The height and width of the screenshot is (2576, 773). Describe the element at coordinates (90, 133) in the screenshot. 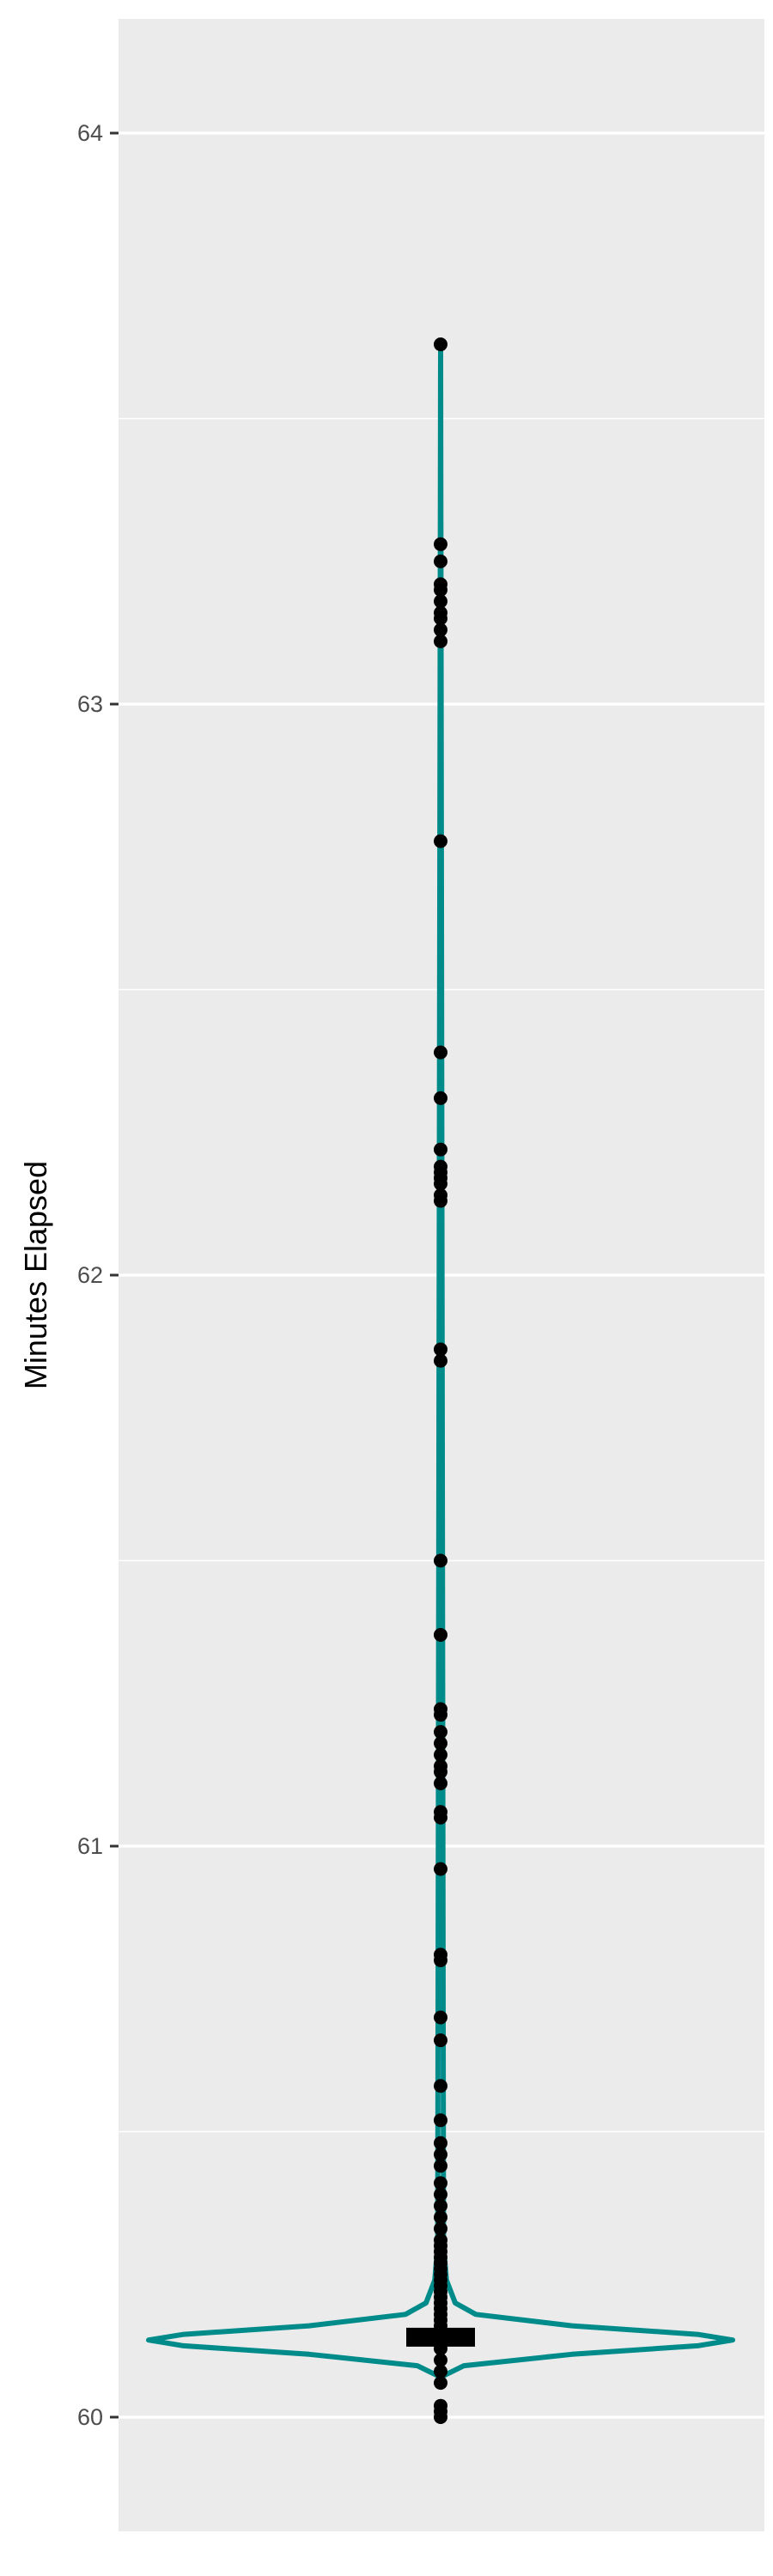

I see `y-tick-label: 64` at that location.